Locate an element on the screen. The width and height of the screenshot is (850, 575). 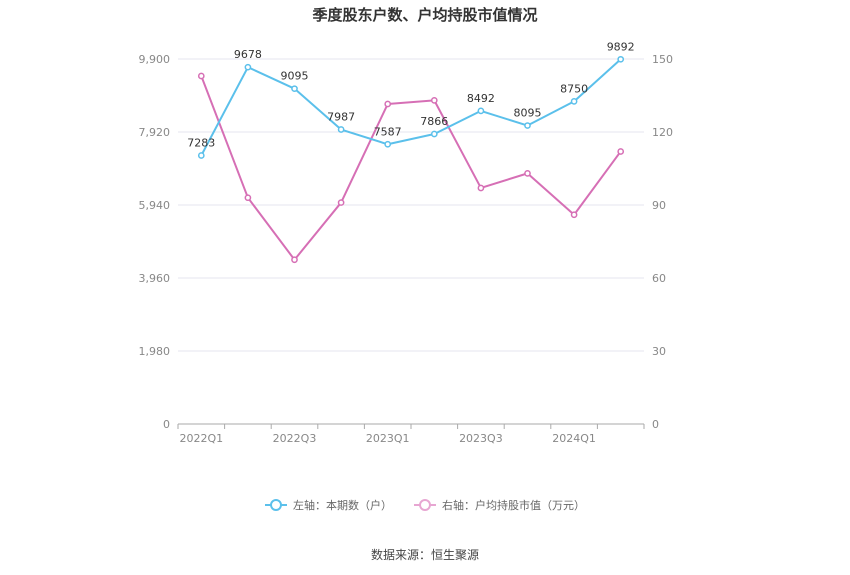
left-y-tick-label: 5,940 is located at coordinates (155, 205).